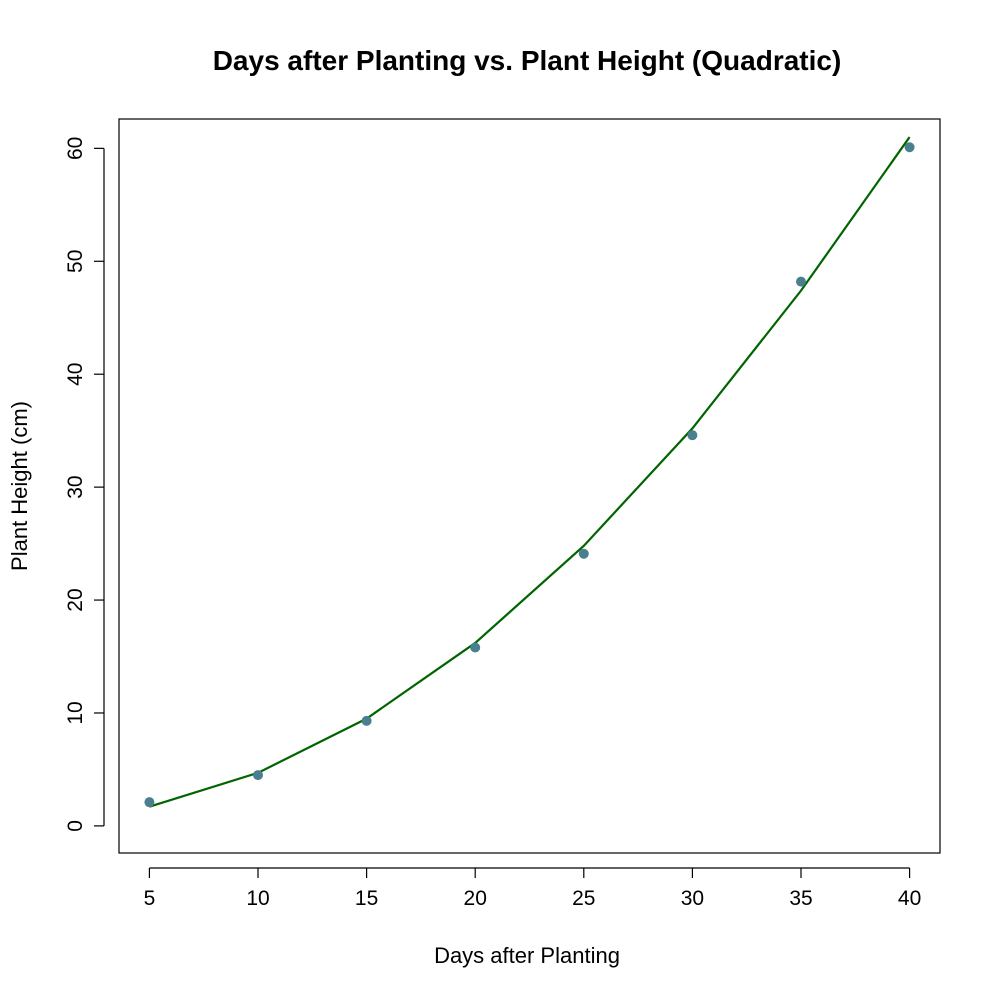 This screenshot has width=1000, height=1000. What do you see at coordinates (257, 898) in the screenshot?
I see `x-tick-label: 10` at bounding box center [257, 898].